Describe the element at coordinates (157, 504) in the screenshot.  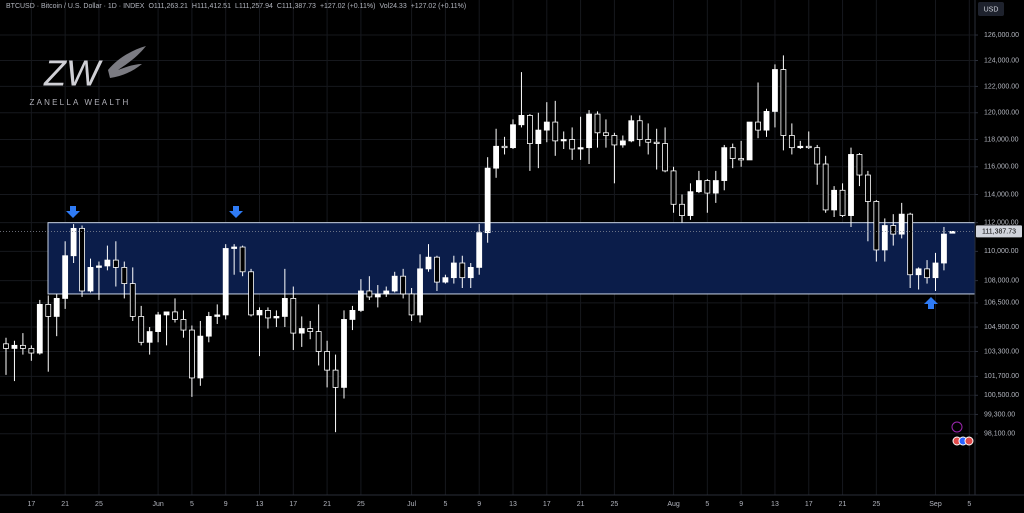
I see `x-tick-label: Jun` at that location.